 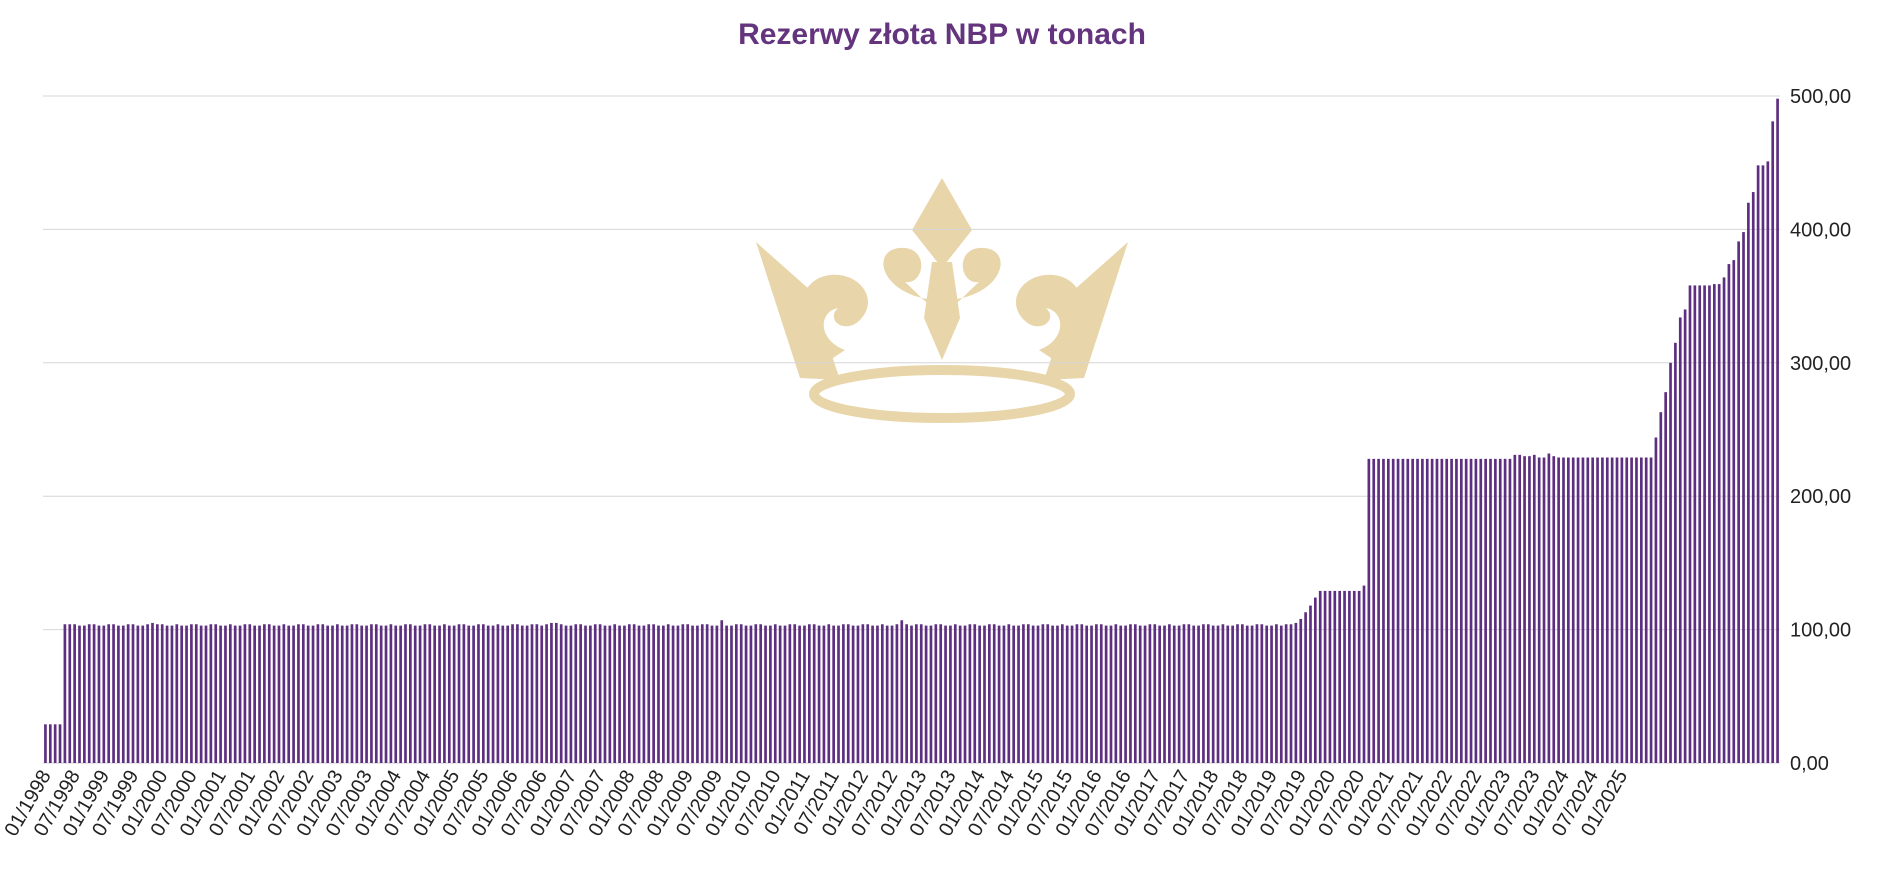 I want to click on y-tick-label: 400,00, so click(x=1820, y=230).